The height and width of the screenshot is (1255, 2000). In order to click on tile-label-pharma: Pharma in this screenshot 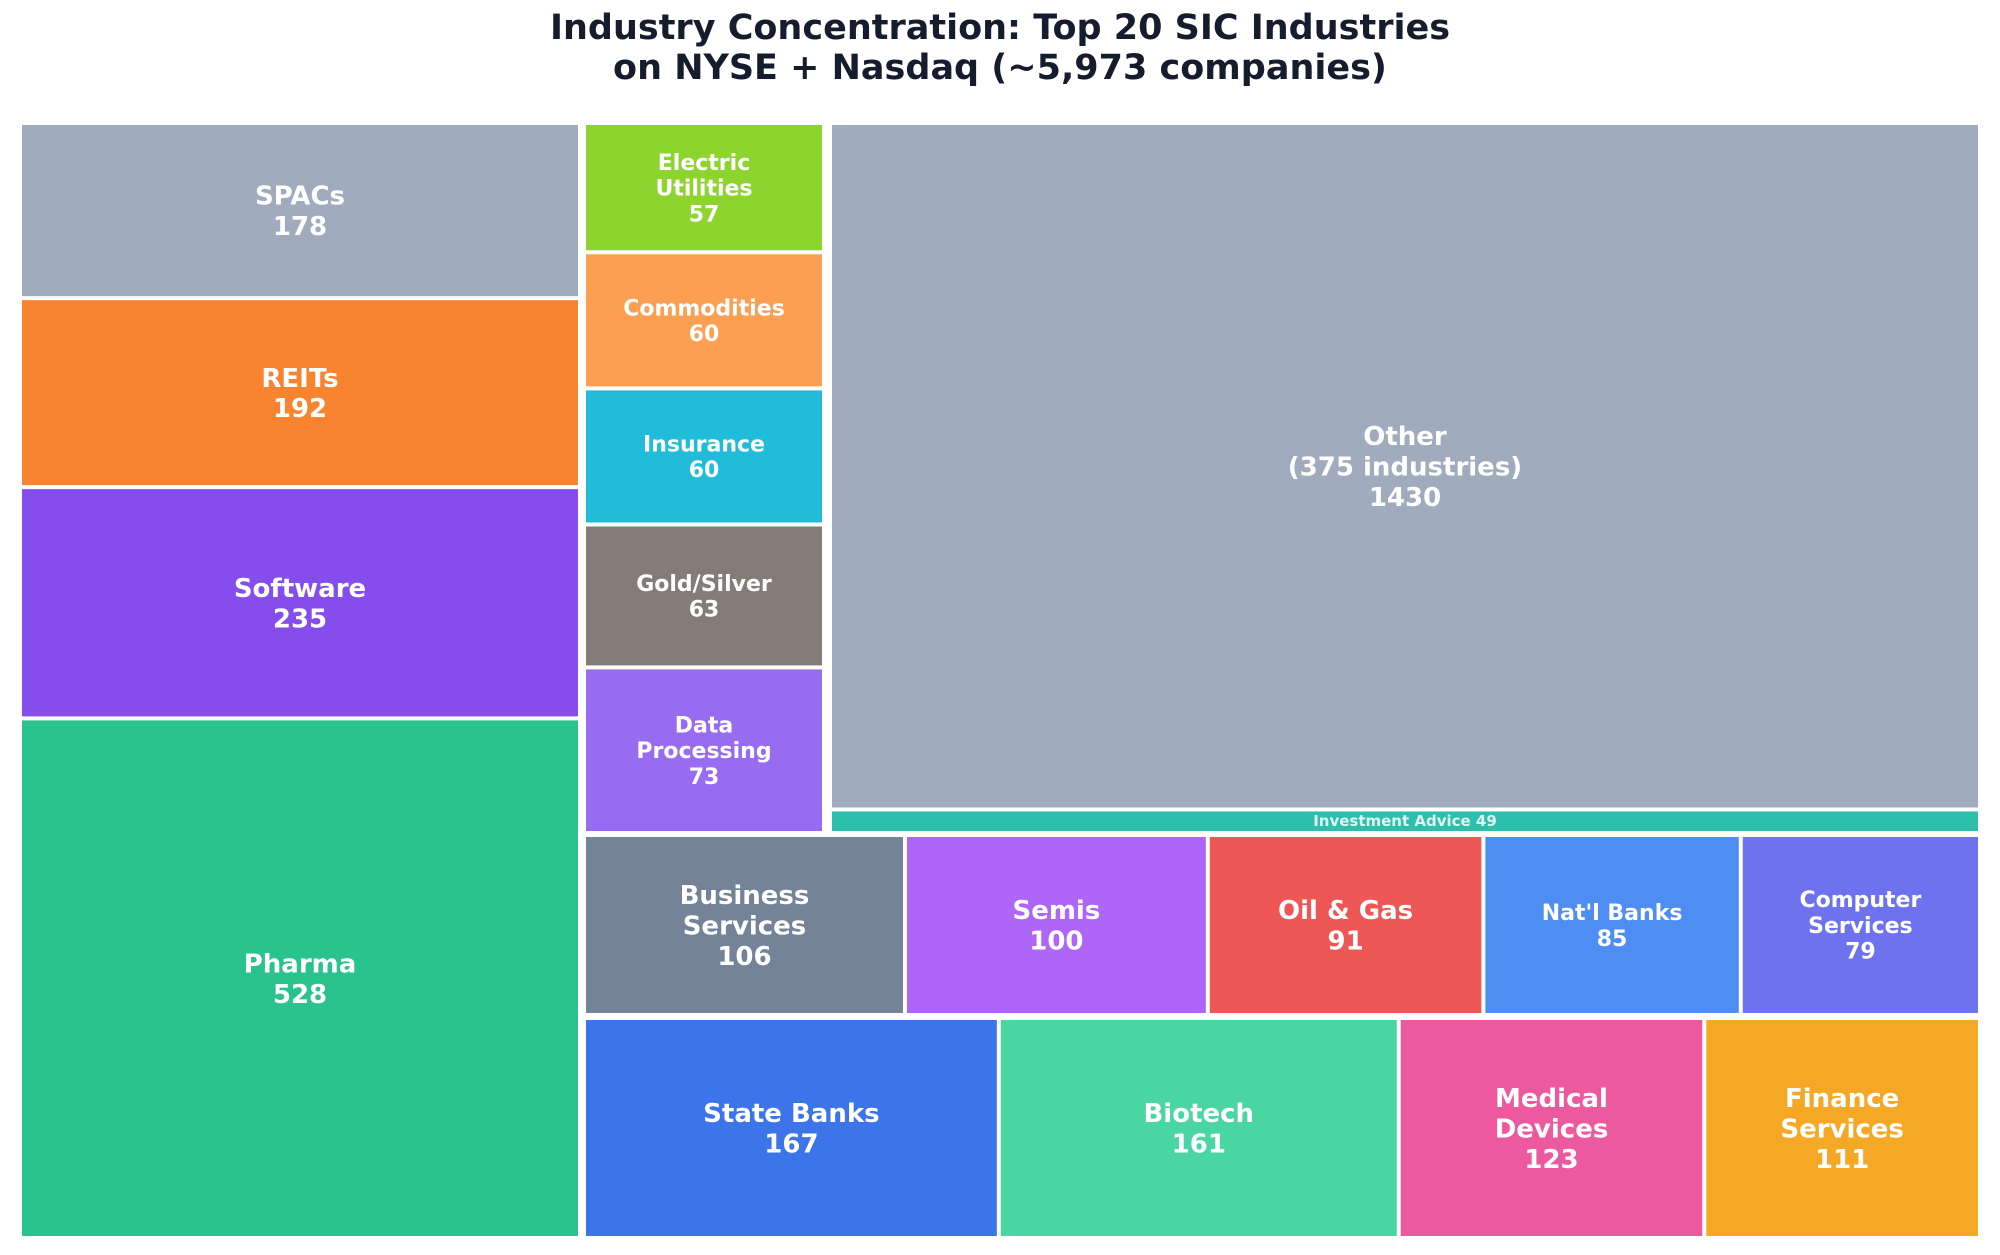, I will do `click(300, 964)`.